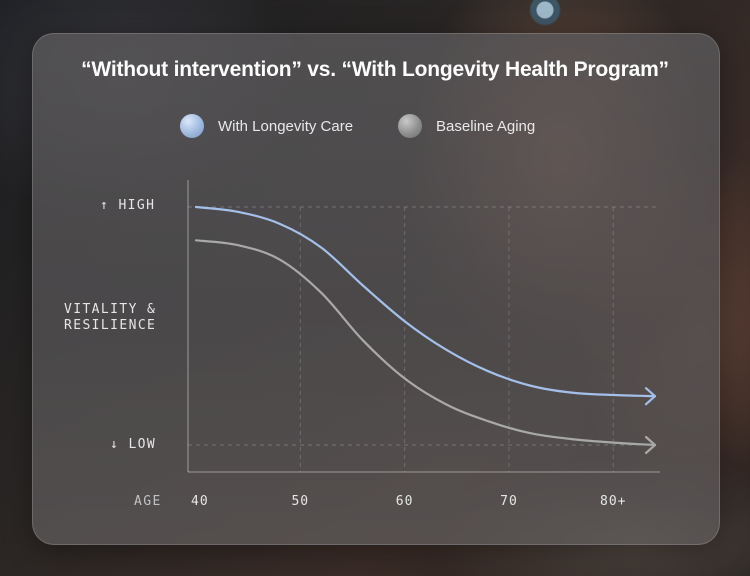 The width and height of the screenshot is (750, 576). Describe the element at coordinates (300, 501) in the screenshot. I see `x-tick-label-50: 50` at that location.